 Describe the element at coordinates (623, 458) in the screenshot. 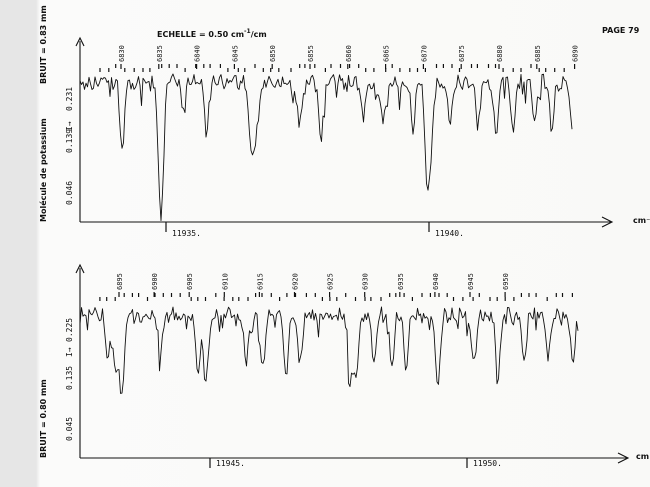

I see `bottom-x-arrow` at that location.